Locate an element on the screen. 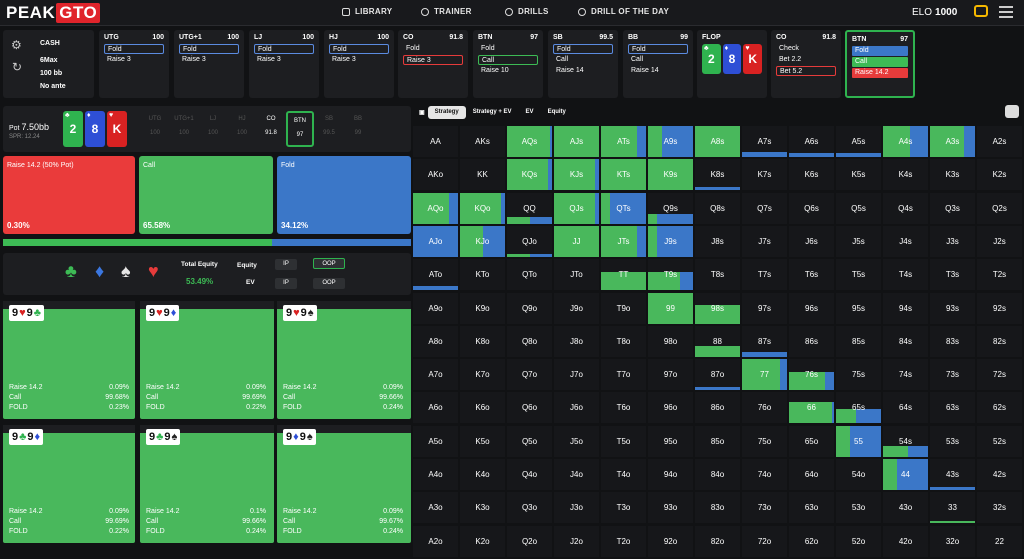 The image size is (1024, 559). range-cell: 86s is located at coordinates (811, 341).